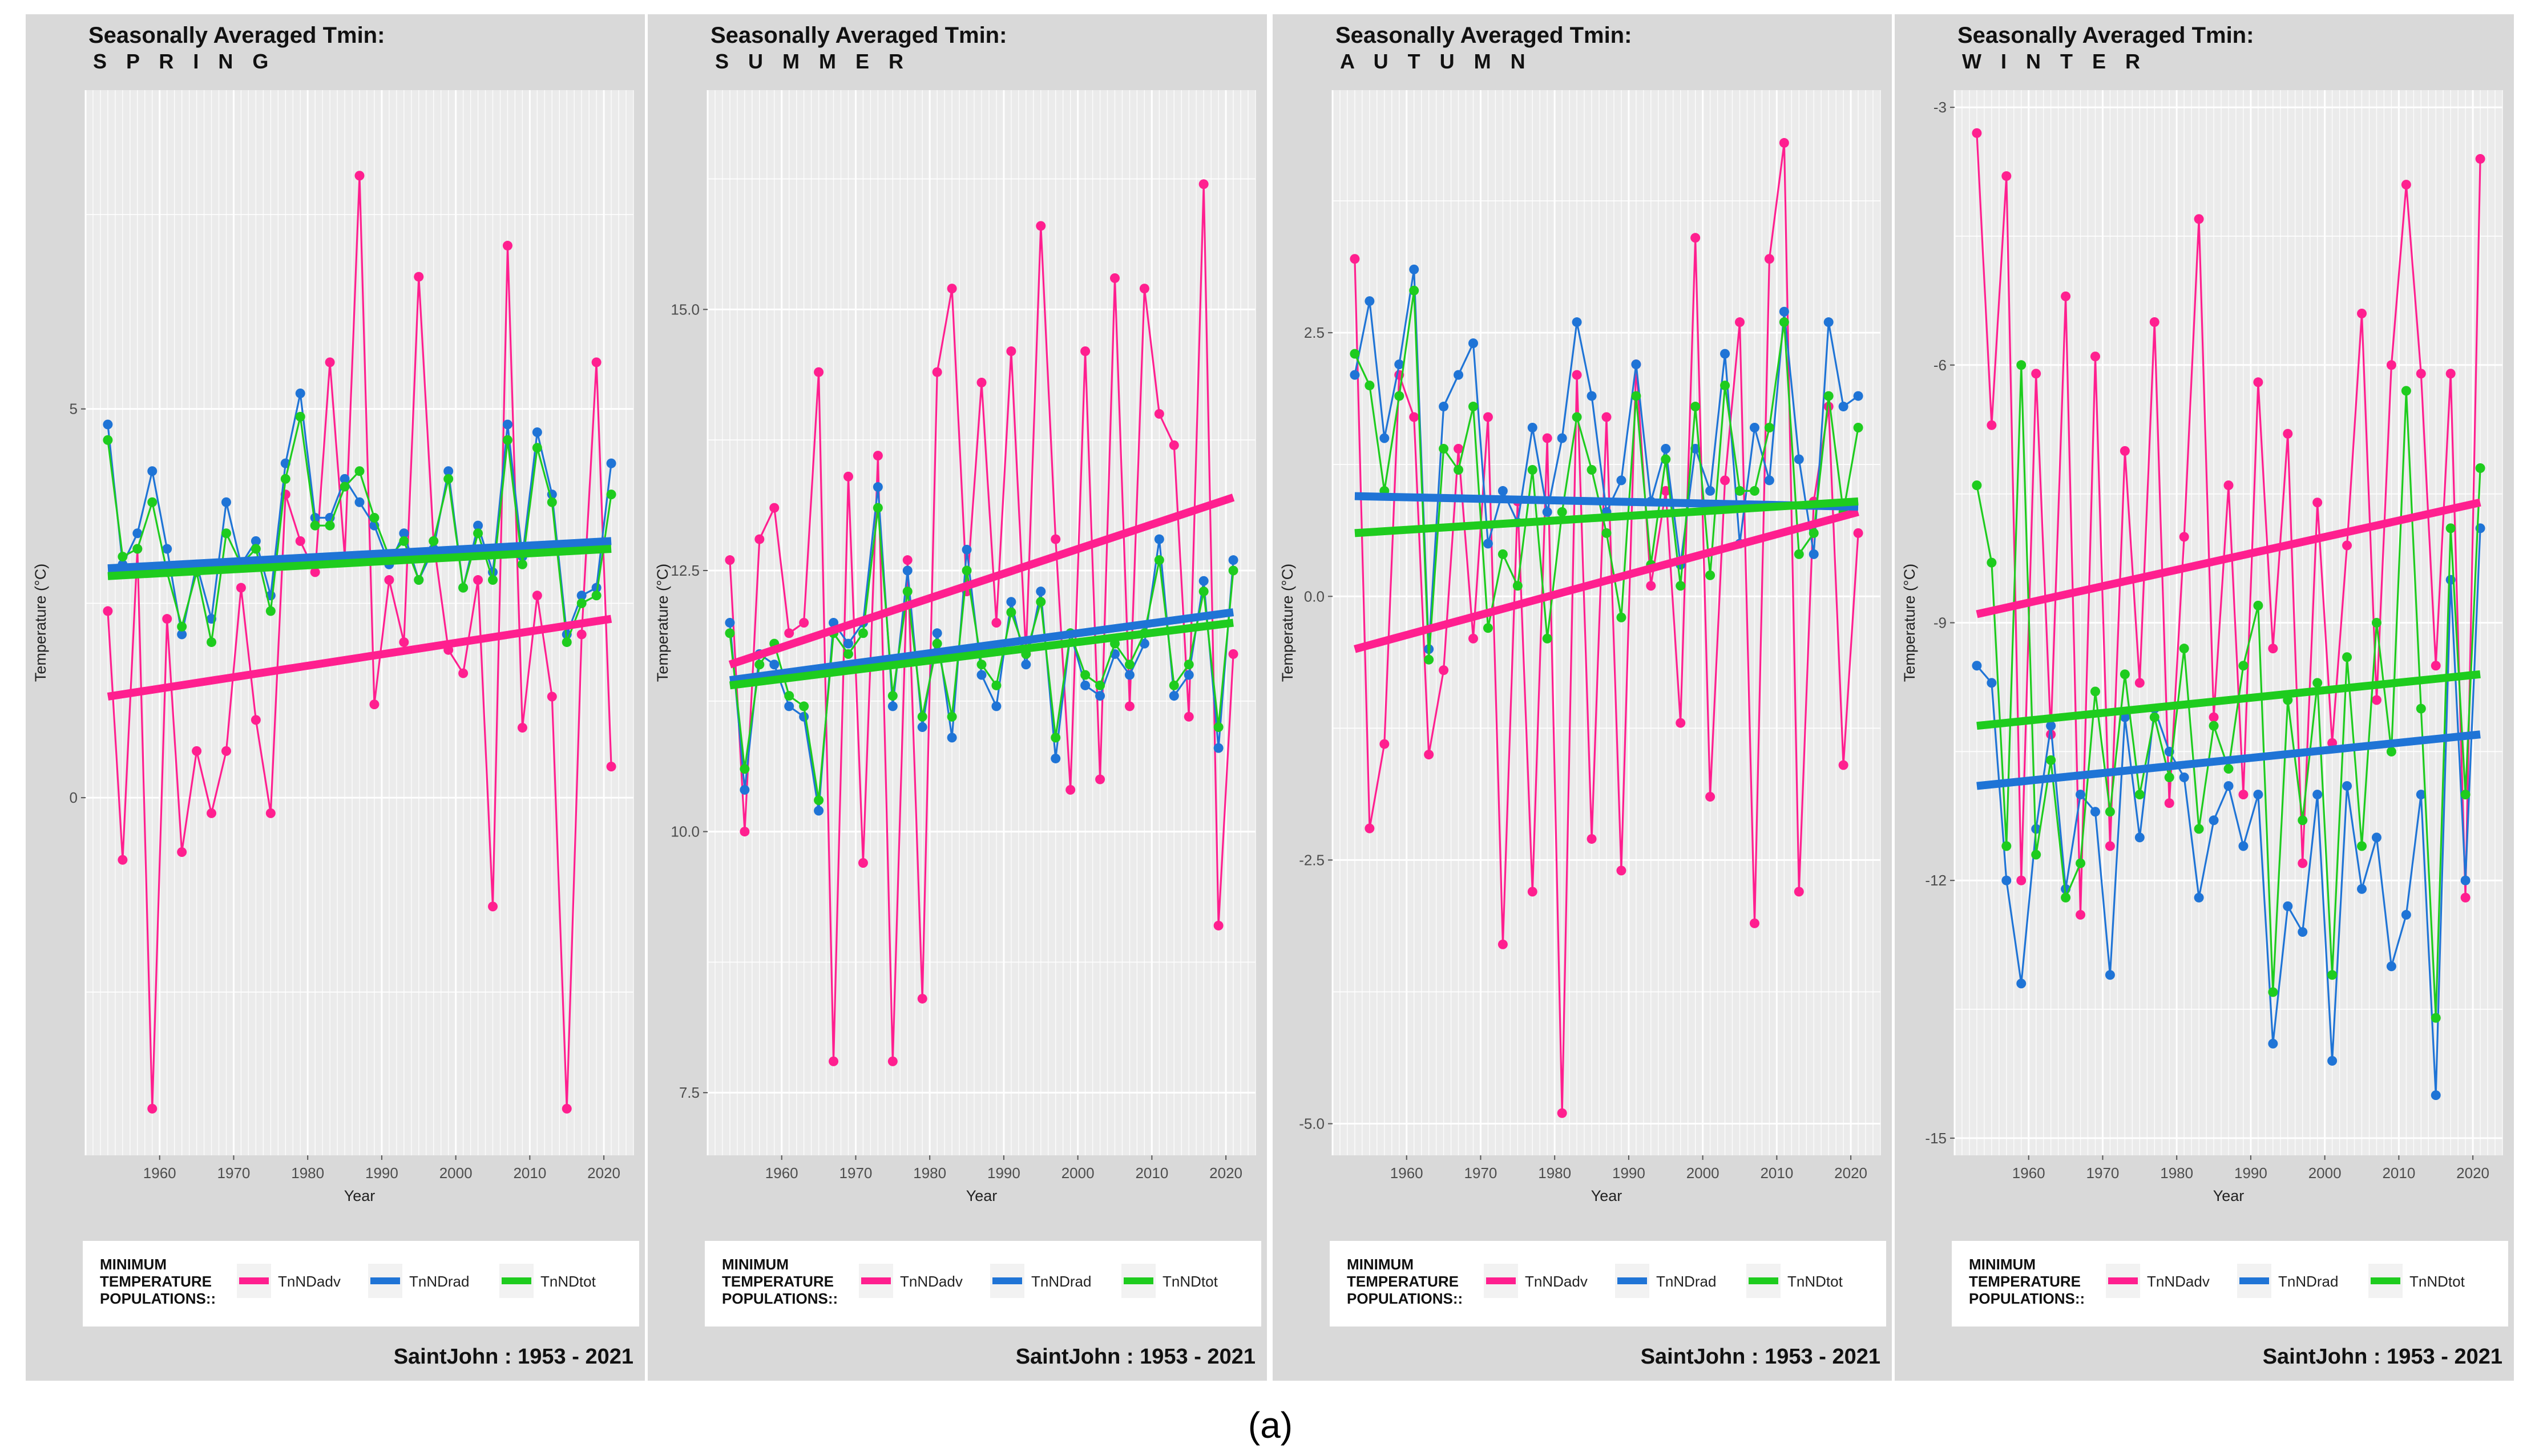 The width and height of the screenshot is (2539, 1456). What do you see at coordinates (1606, 580) in the screenshot?
I see `trend-line-tnndadv` at bounding box center [1606, 580].